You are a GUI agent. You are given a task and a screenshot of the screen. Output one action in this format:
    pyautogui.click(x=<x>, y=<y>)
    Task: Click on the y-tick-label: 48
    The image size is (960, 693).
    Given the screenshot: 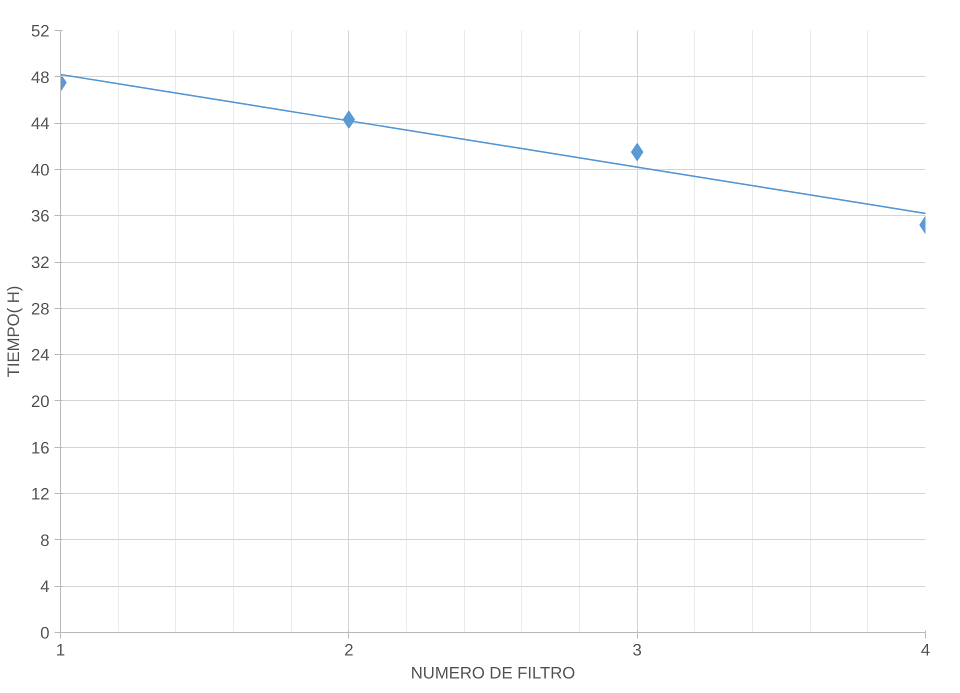 What is the action you would take?
    pyautogui.click(x=40, y=77)
    